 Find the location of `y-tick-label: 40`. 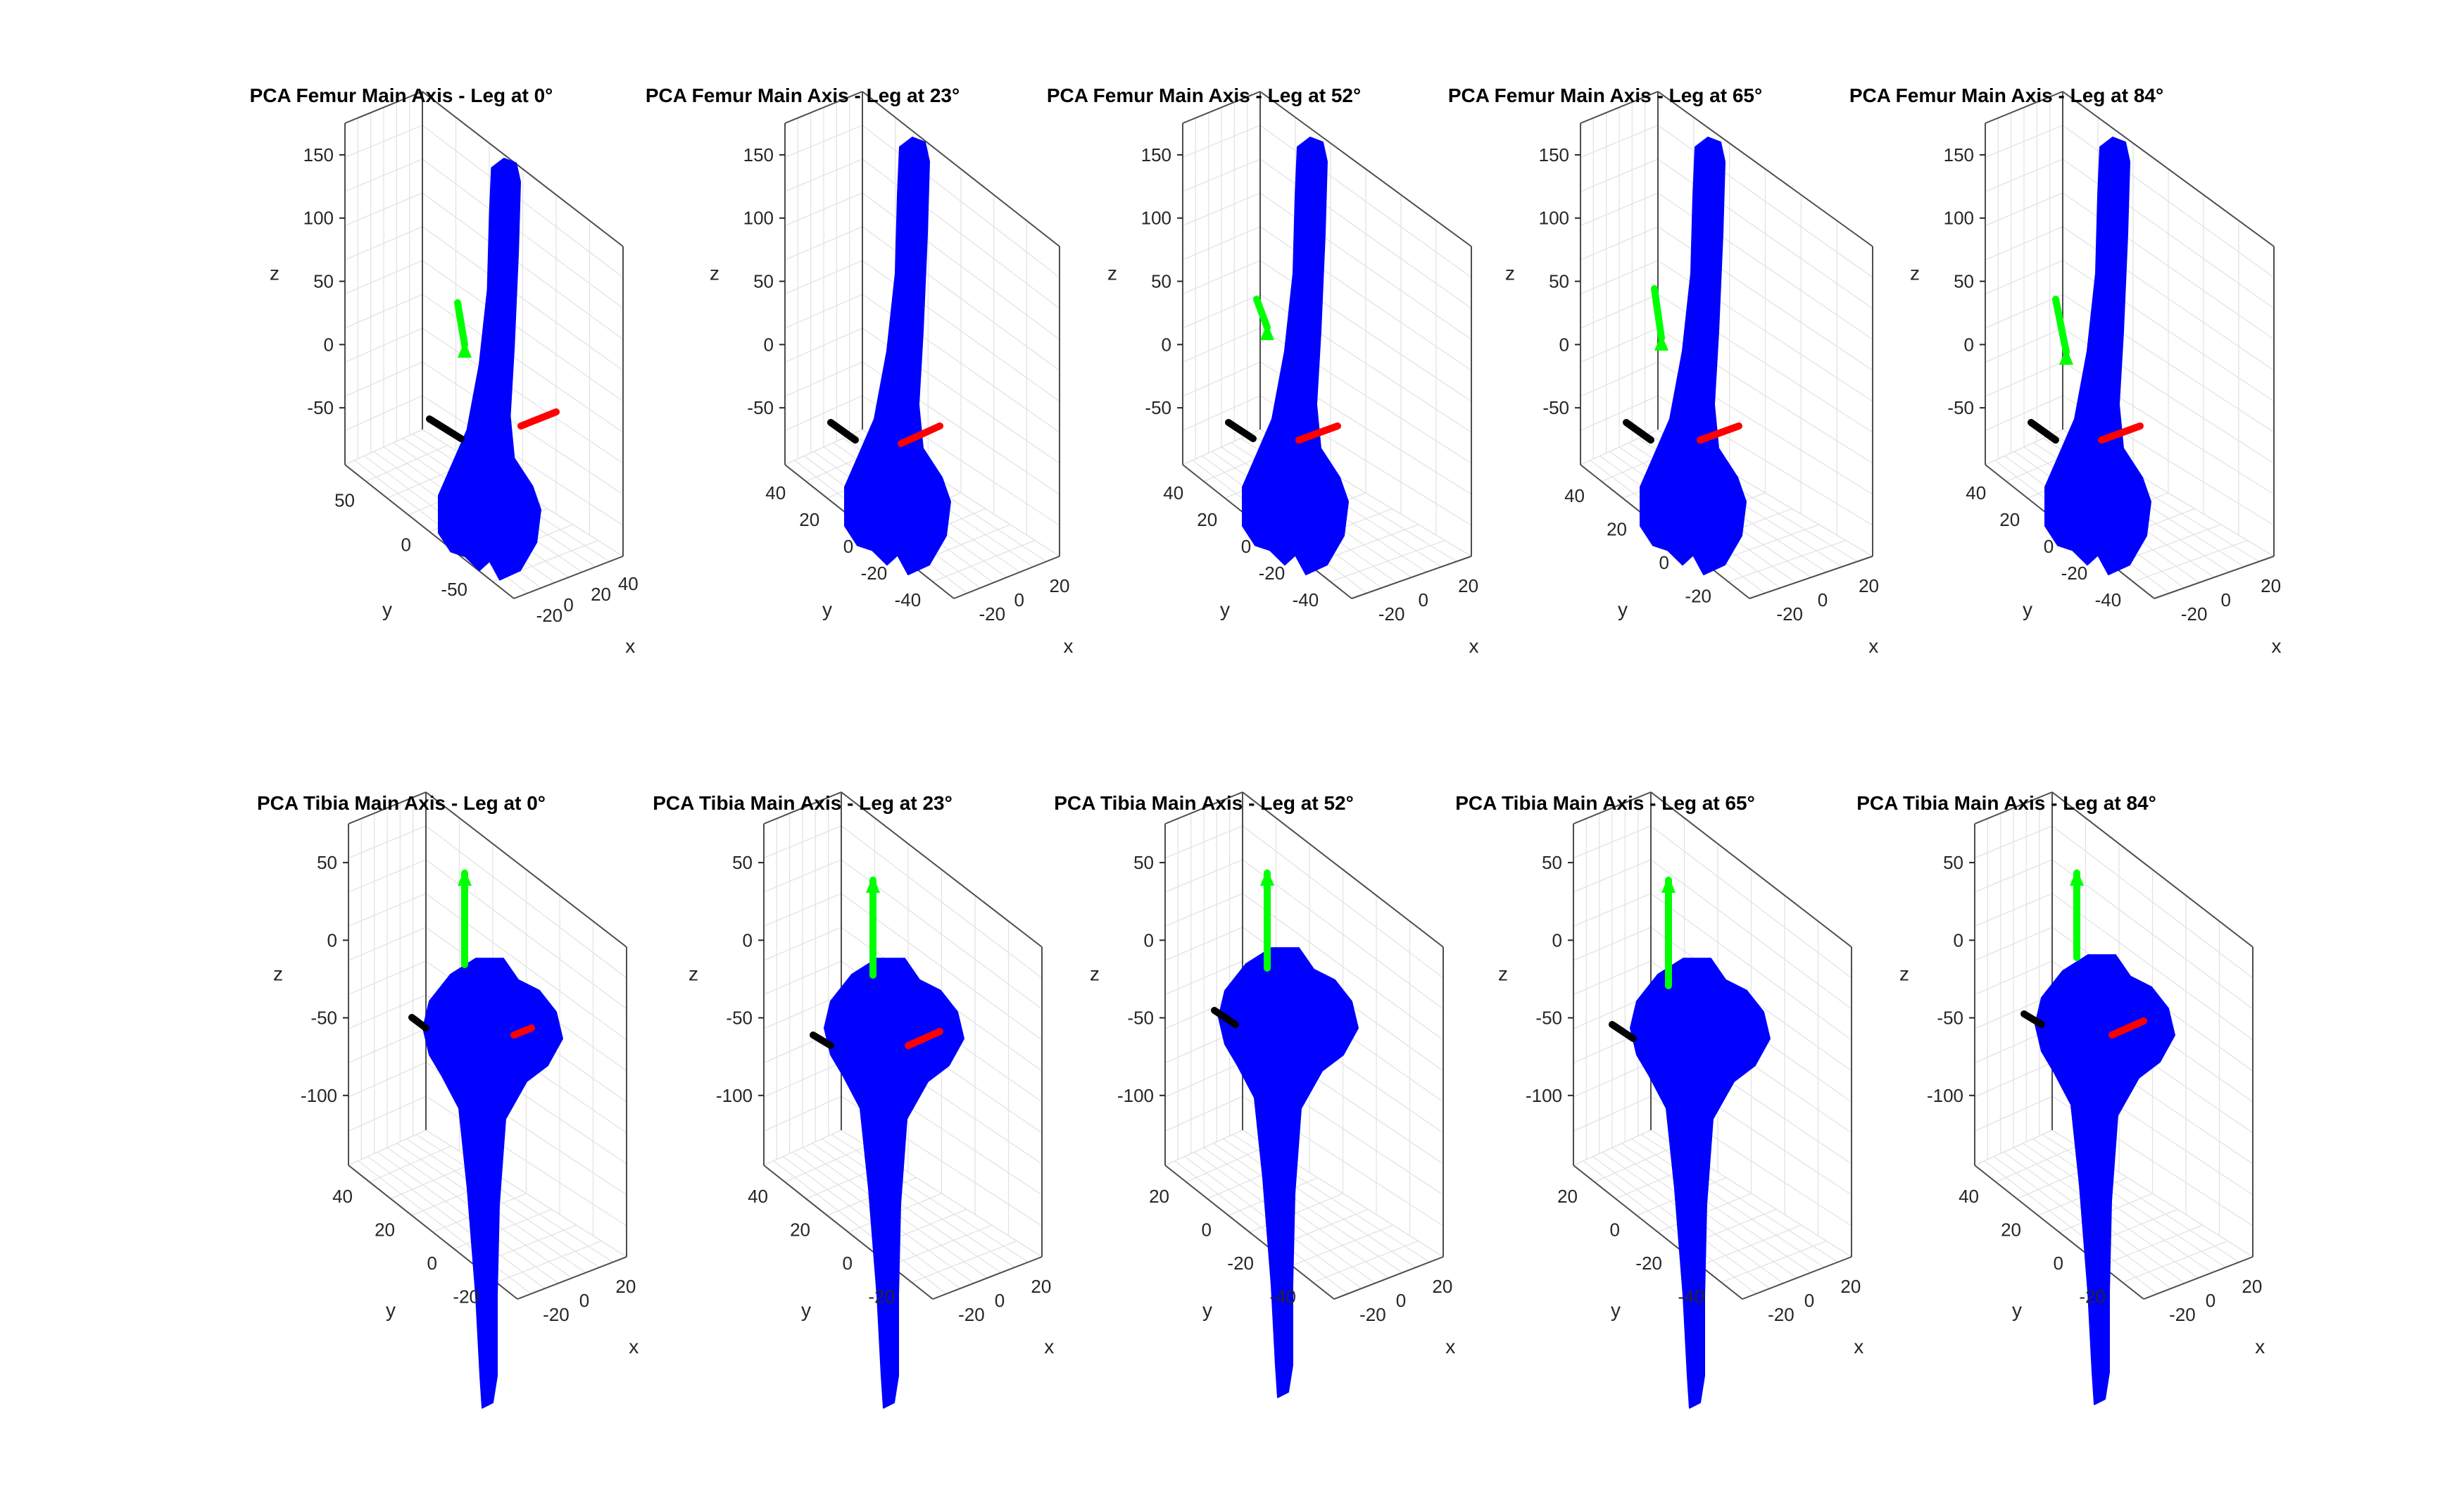

y-tick-label: 40 is located at coordinates (1976, 492).